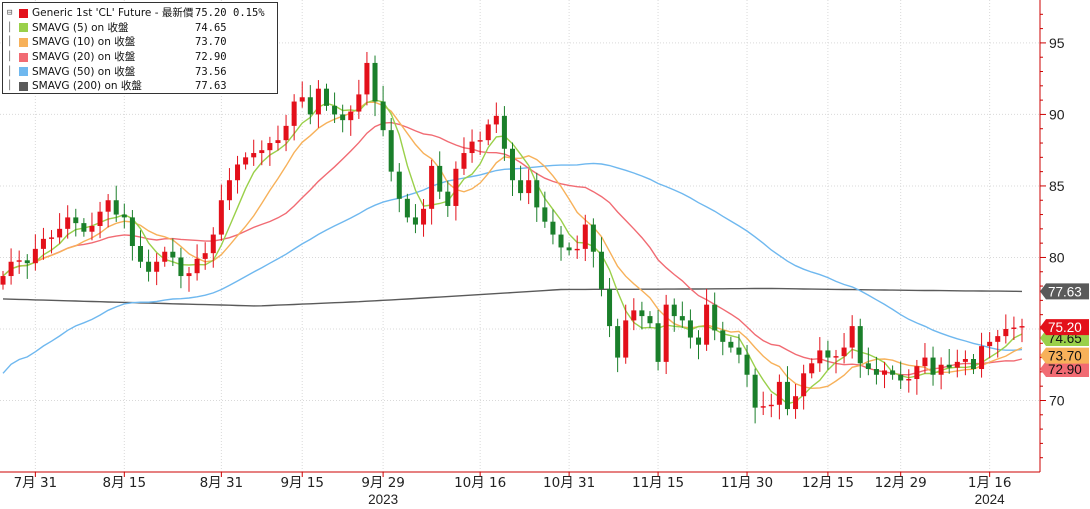 Image resolution: width=1090 pixels, height=509 pixels. I want to click on x-tick-label: 9月 15, so click(302, 483).